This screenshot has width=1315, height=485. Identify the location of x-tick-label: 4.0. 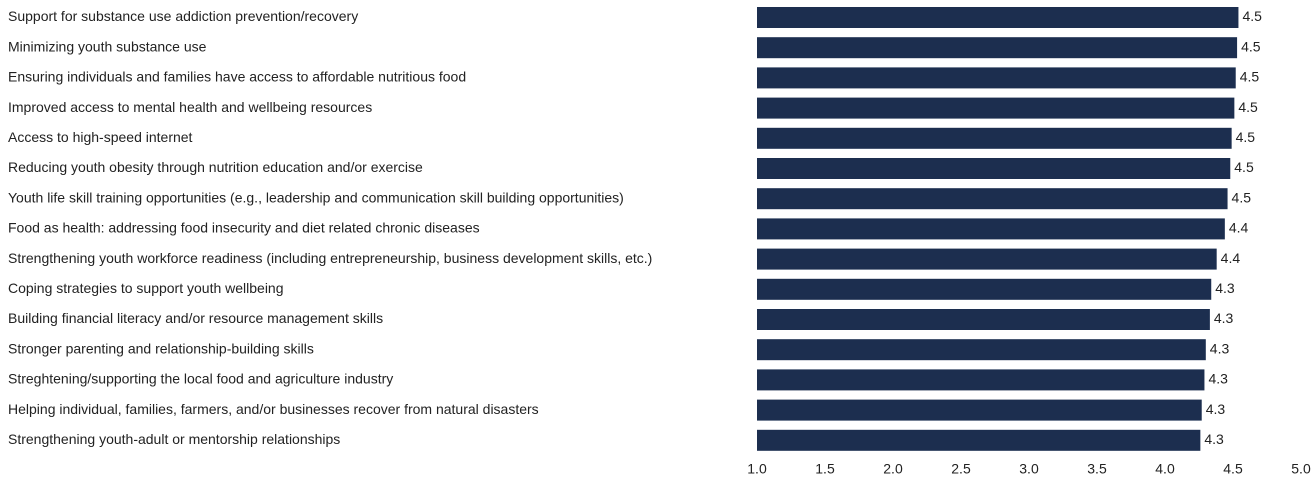
(1165, 469).